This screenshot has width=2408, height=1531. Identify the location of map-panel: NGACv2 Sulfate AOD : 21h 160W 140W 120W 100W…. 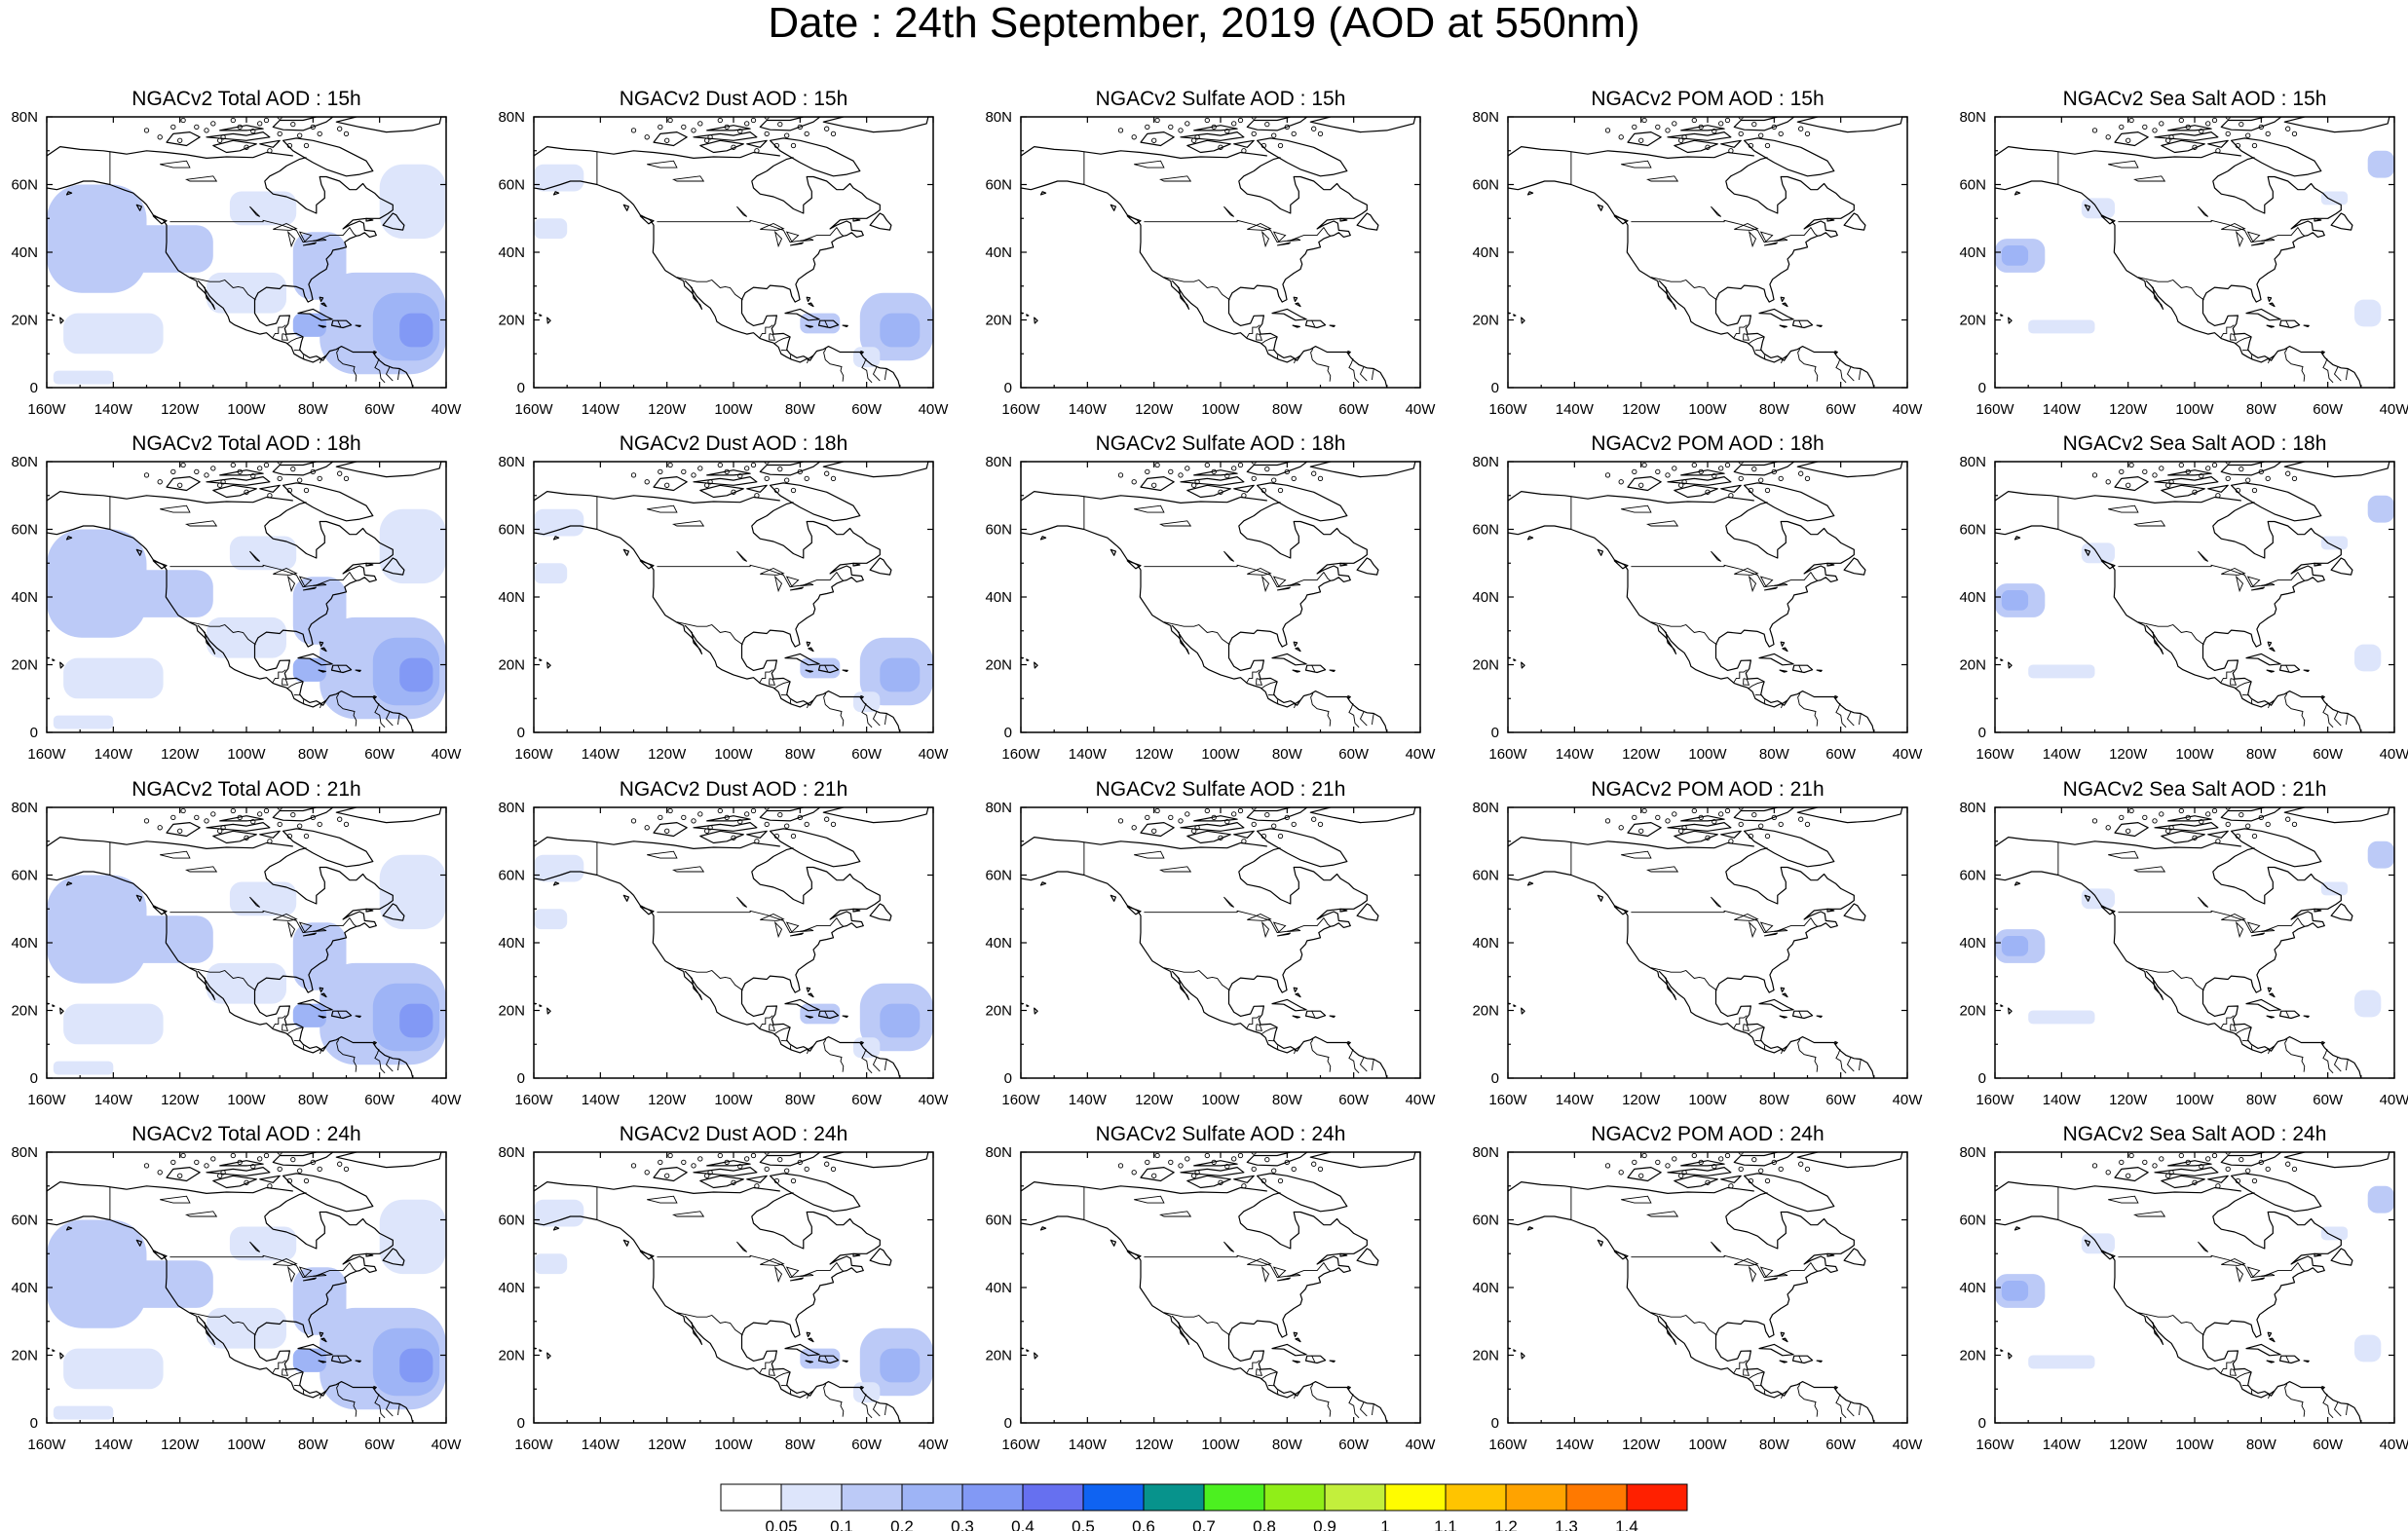
(1217, 950).